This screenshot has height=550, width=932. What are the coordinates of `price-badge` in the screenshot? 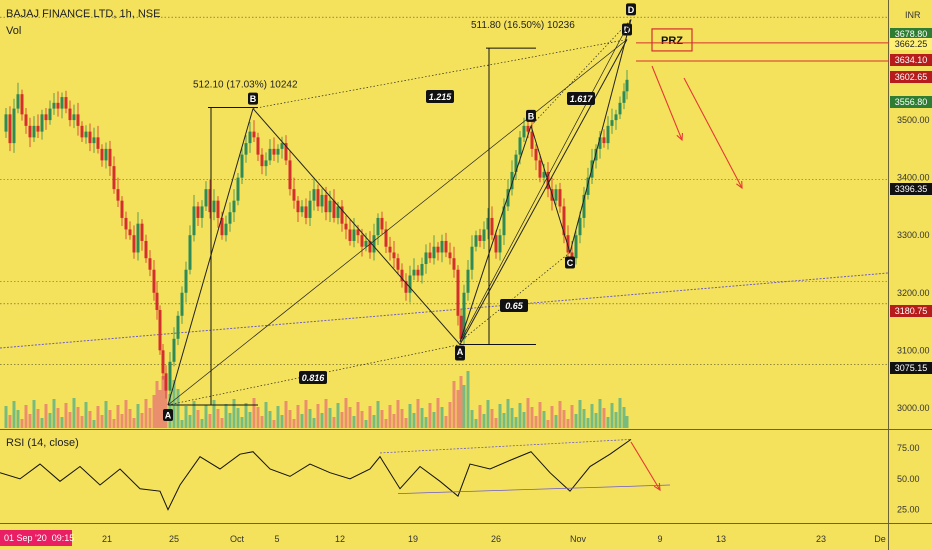 It's located at (911, 102).